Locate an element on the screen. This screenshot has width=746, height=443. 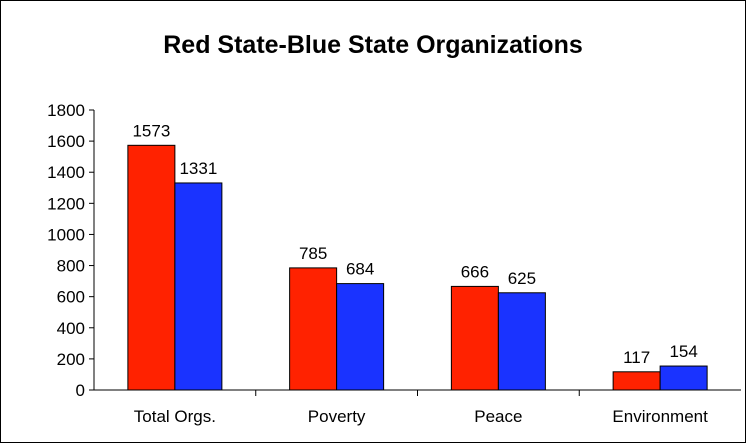
y-tick-label: 0 is located at coordinates (80, 390).